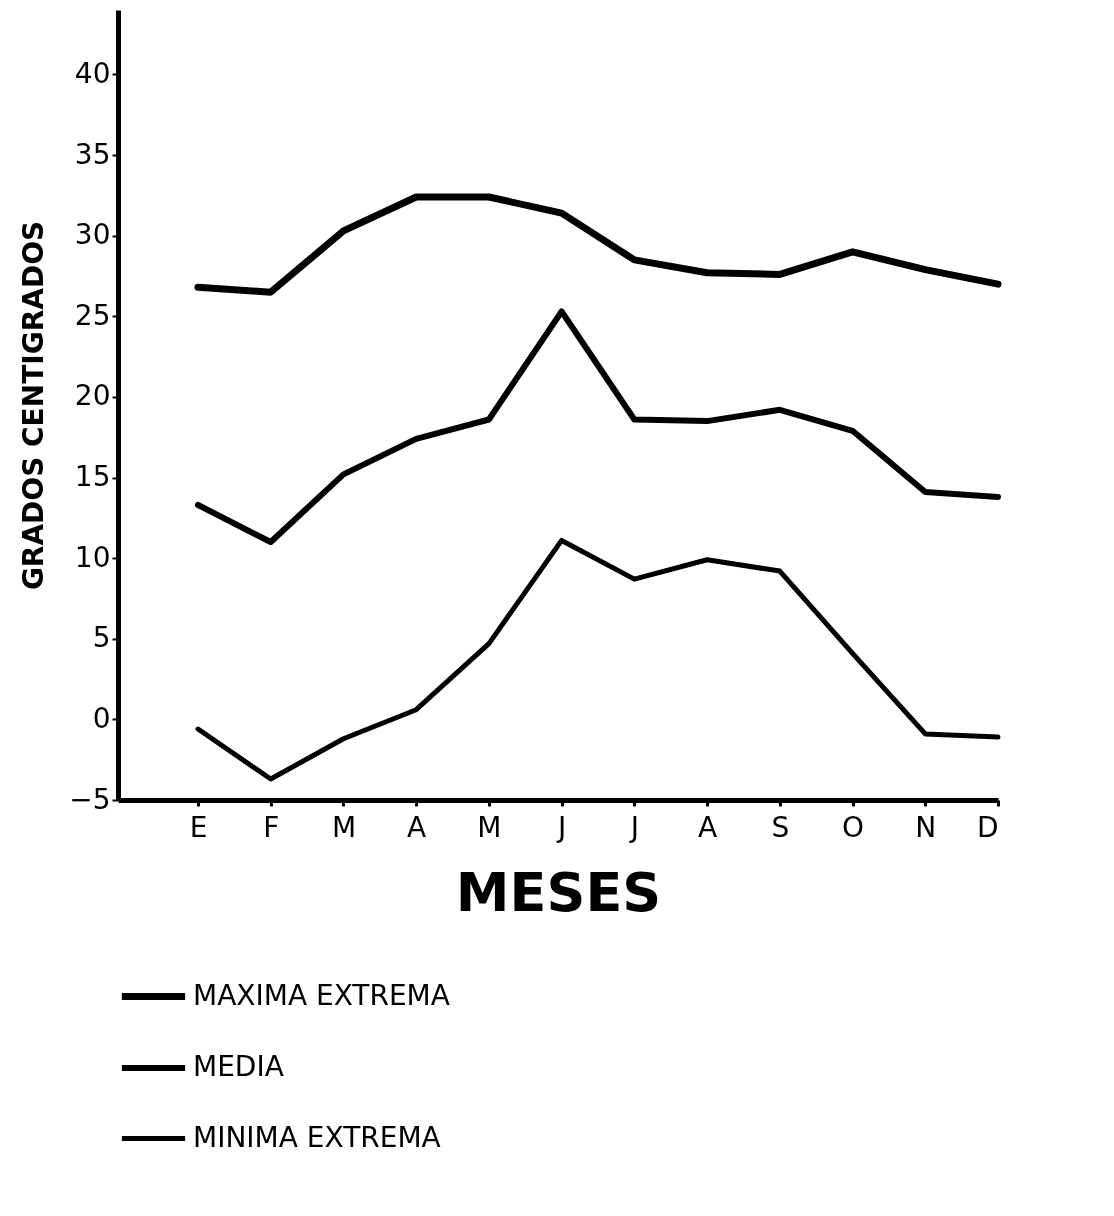  What do you see at coordinates (92, 396) in the screenshot?
I see `y-tick-label: 20` at bounding box center [92, 396].